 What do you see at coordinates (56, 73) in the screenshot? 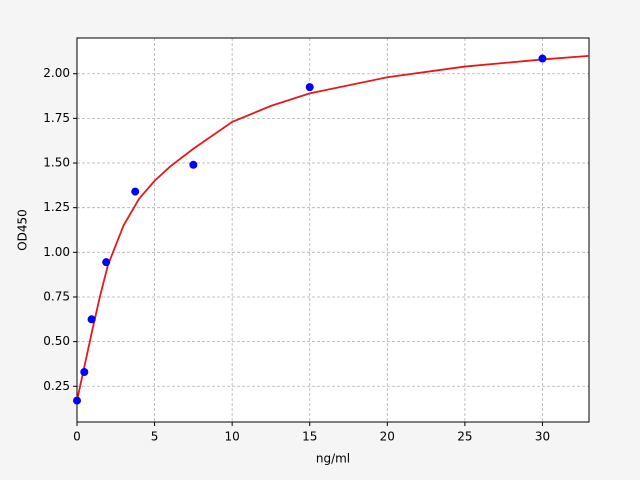
I see `y-tick-label: 2.00` at bounding box center [56, 73].